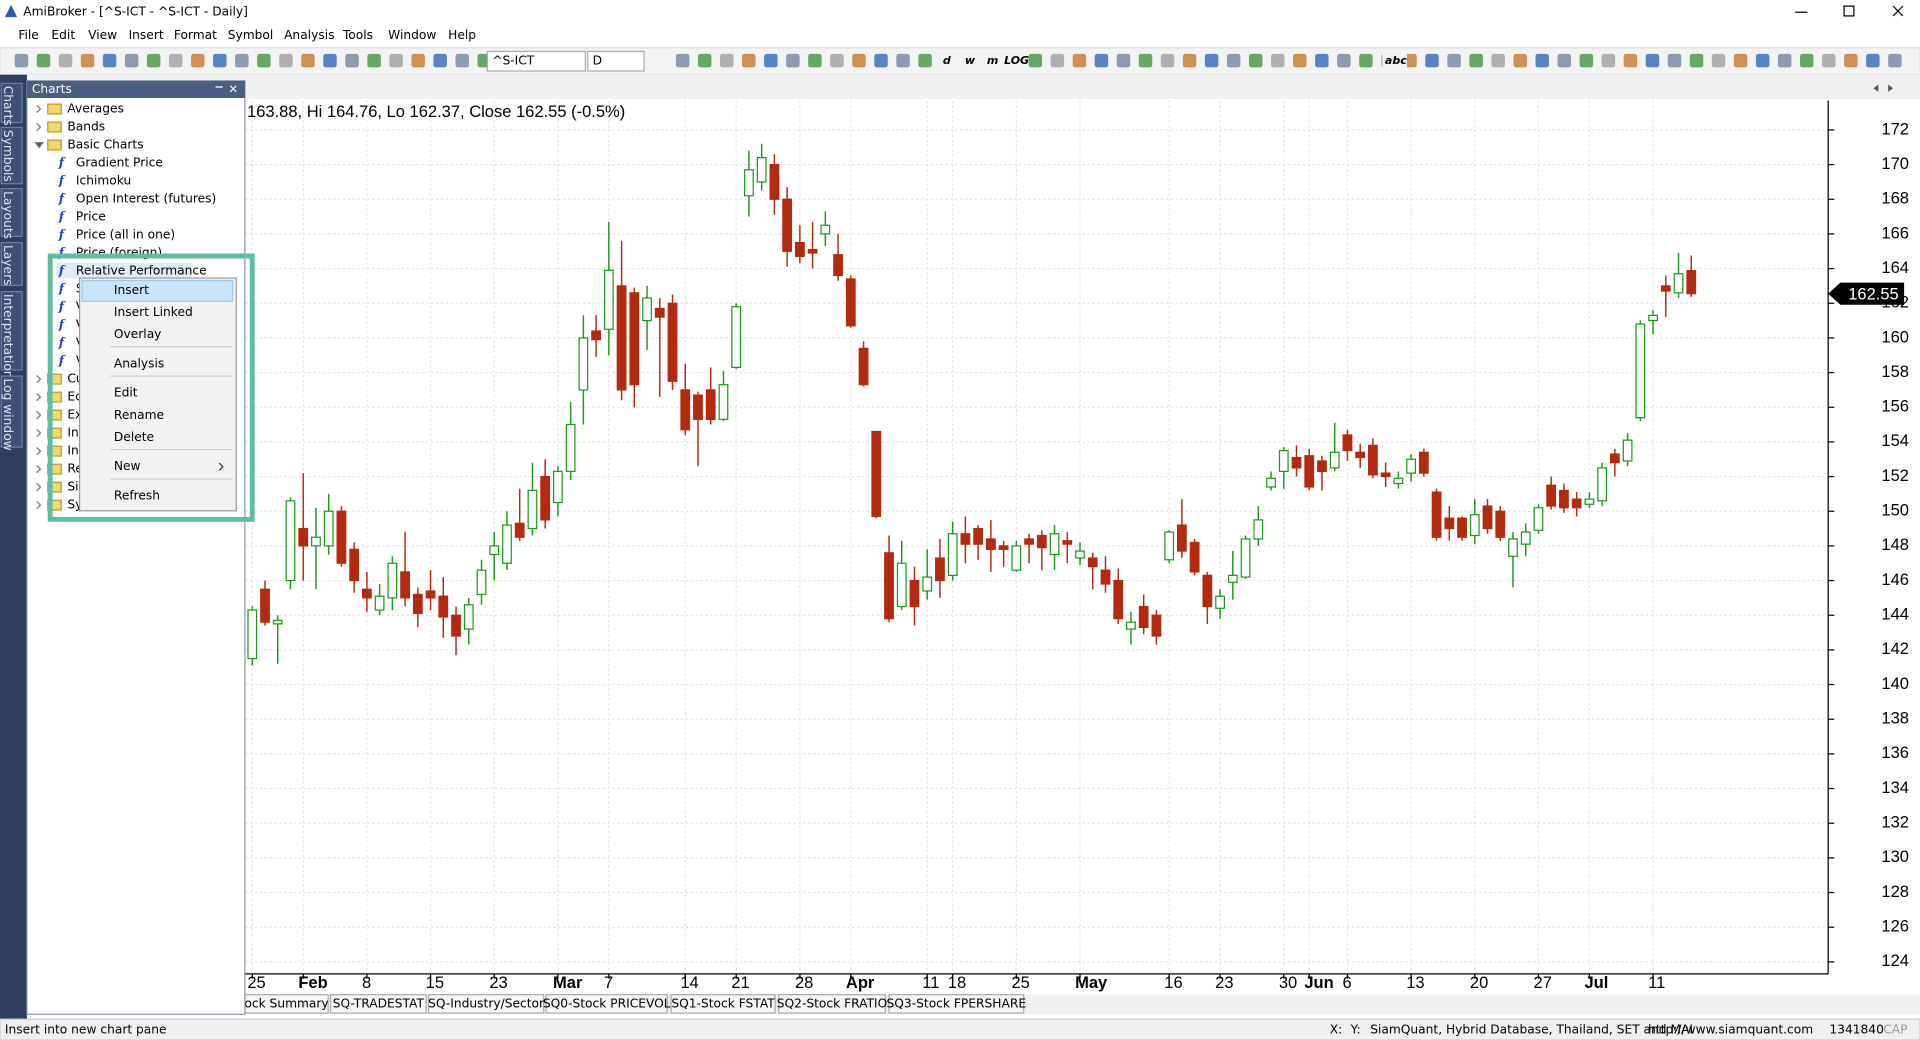 This screenshot has height=1040, width=1920. What do you see at coordinates (226, 89) in the screenshot?
I see `panel-buttons` at bounding box center [226, 89].